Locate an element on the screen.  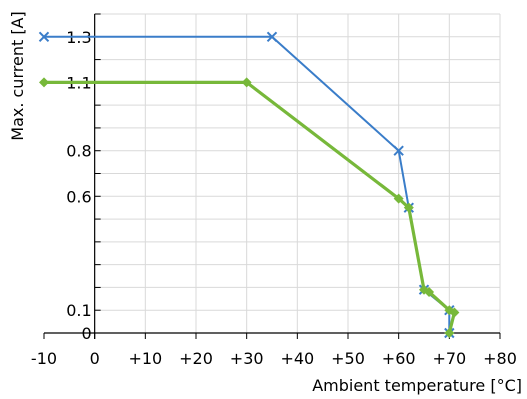
y-tick-label: 0.1 is located at coordinates (78, 310).